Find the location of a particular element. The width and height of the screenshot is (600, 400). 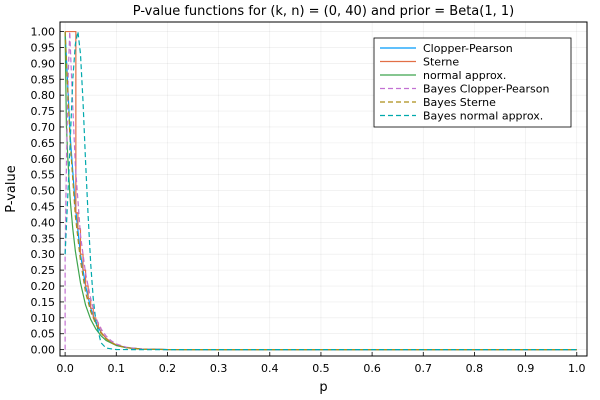

legend-label: normal approx. is located at coordinates (464, 75).